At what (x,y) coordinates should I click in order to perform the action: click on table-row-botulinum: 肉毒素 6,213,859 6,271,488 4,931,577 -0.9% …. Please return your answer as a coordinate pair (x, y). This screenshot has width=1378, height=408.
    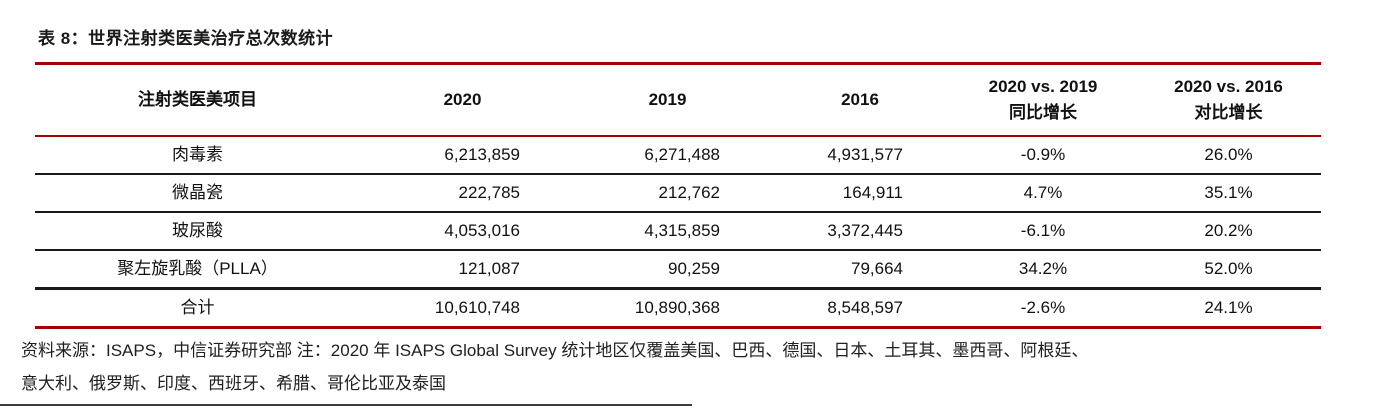
    Looking at the image, I should click on (678, 156).